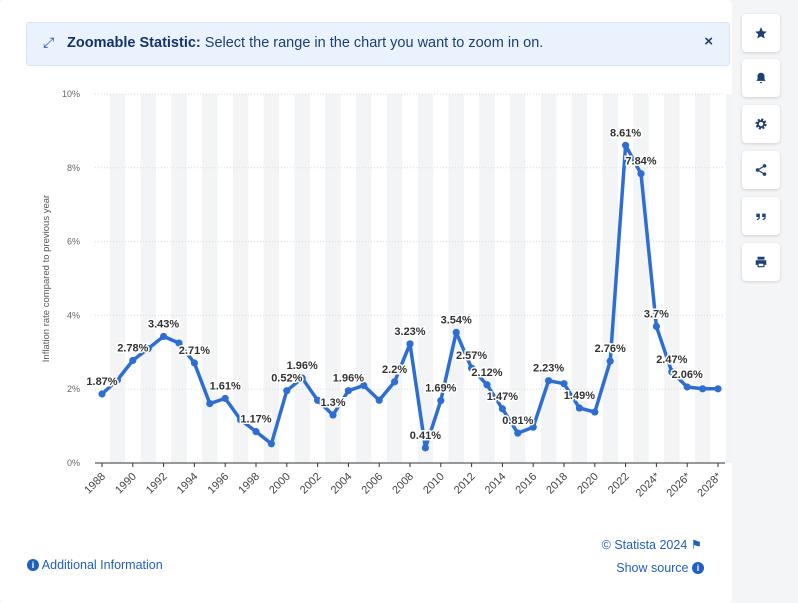  What do you see at coordinates (73, 242) in the screenshot?
I see `y-tick-label: 6%` at bounding box center [73, 242].